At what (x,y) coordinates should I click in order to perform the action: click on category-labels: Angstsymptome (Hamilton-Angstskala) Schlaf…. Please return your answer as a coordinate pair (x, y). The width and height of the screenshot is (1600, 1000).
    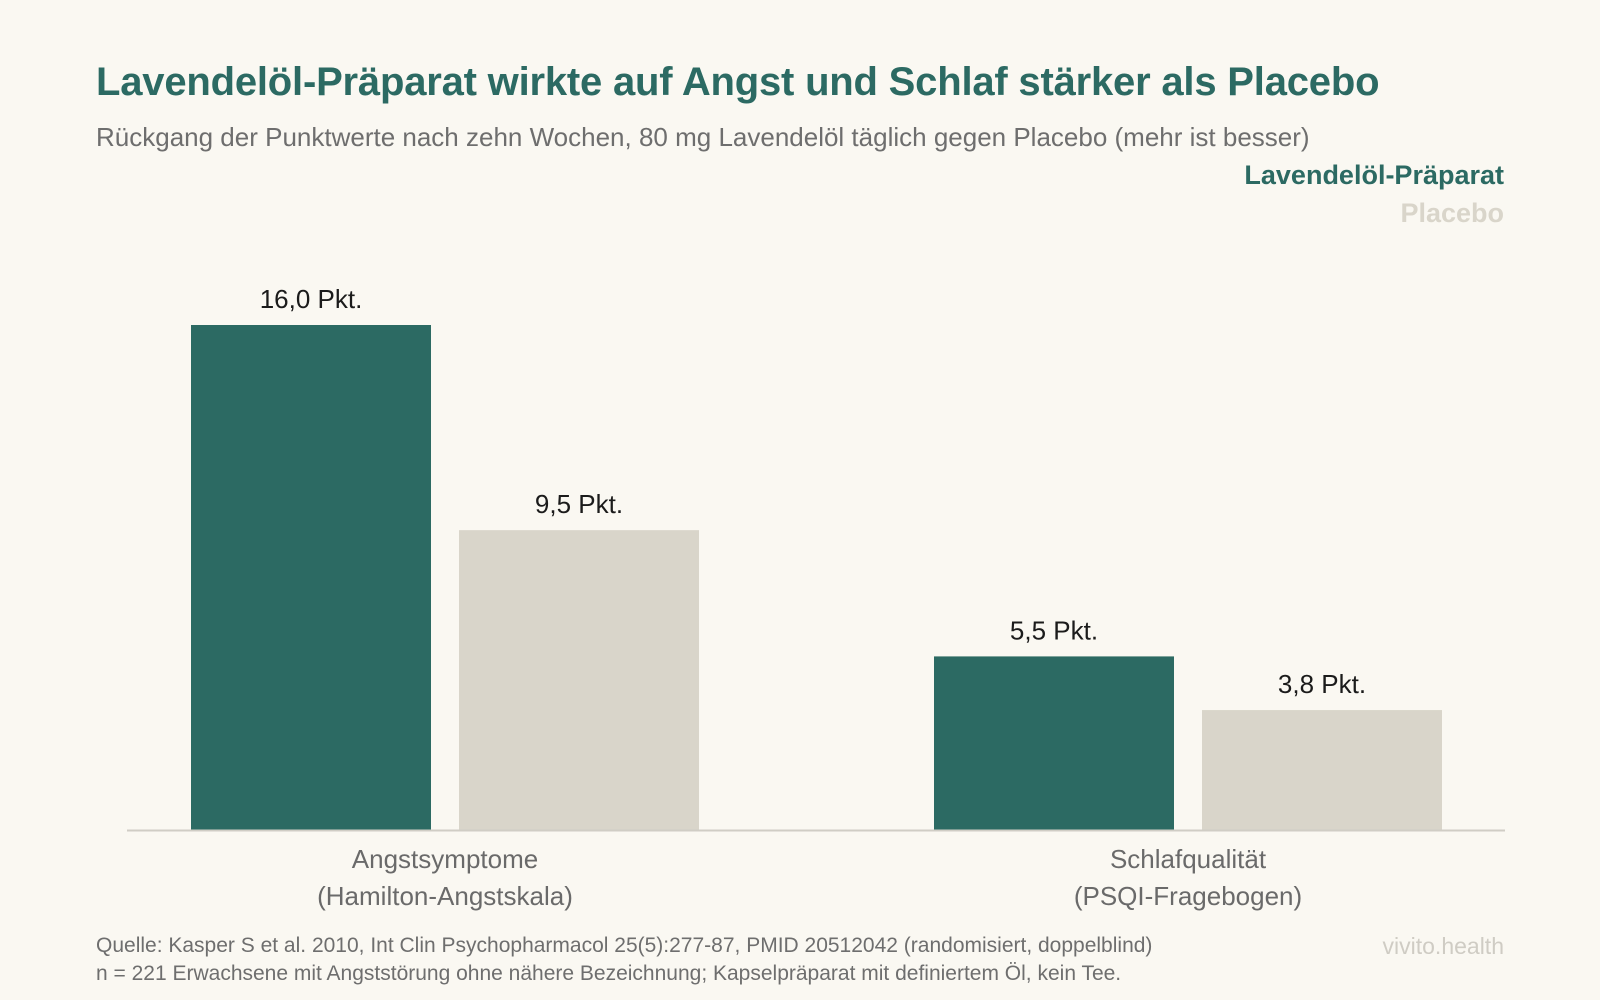
    Looking at the image, I should click on (809, 877).